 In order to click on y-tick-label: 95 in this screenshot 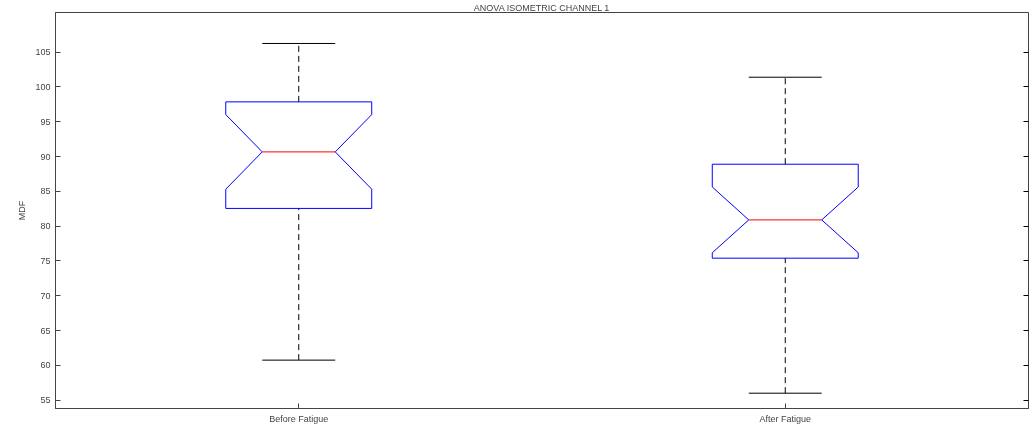, I will do `click(45, 121)`.